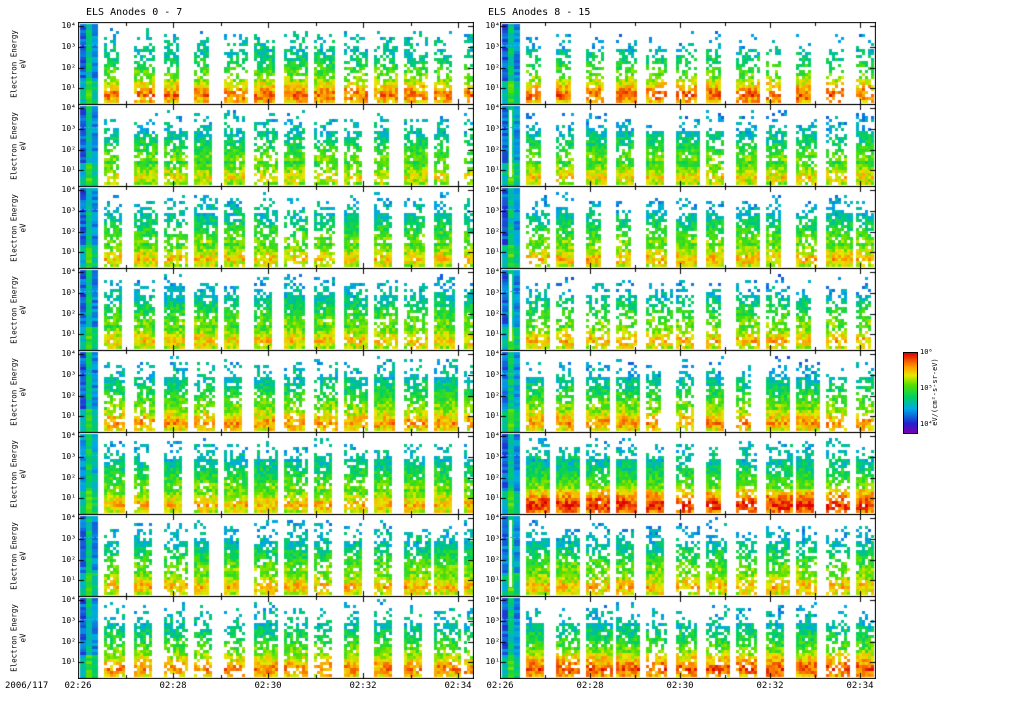 The image size is (1024, 708). I want to click on colorbar-tick-label: 10⁵, so click(926, 388).